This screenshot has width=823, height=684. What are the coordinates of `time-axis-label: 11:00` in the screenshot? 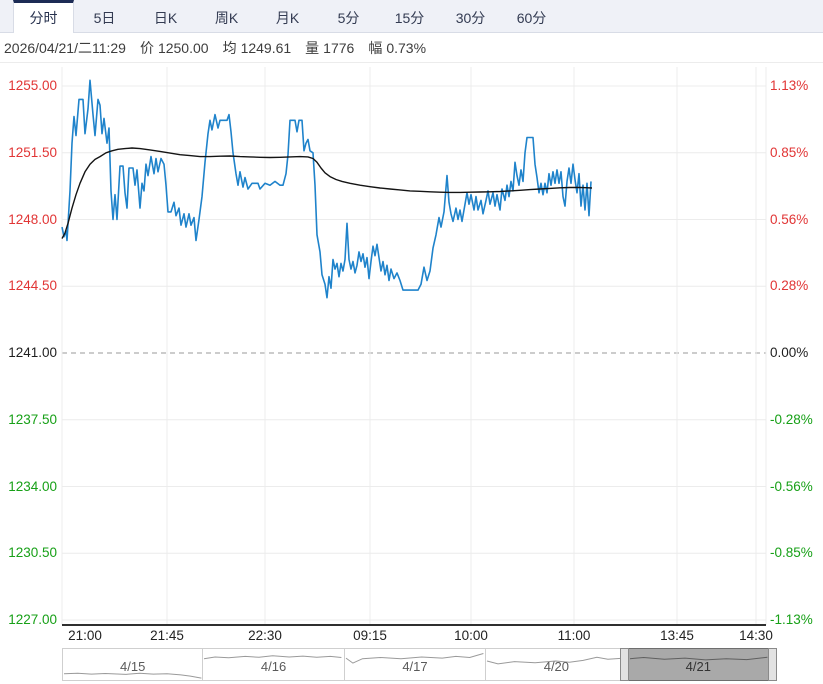 It's located at (574, 635).